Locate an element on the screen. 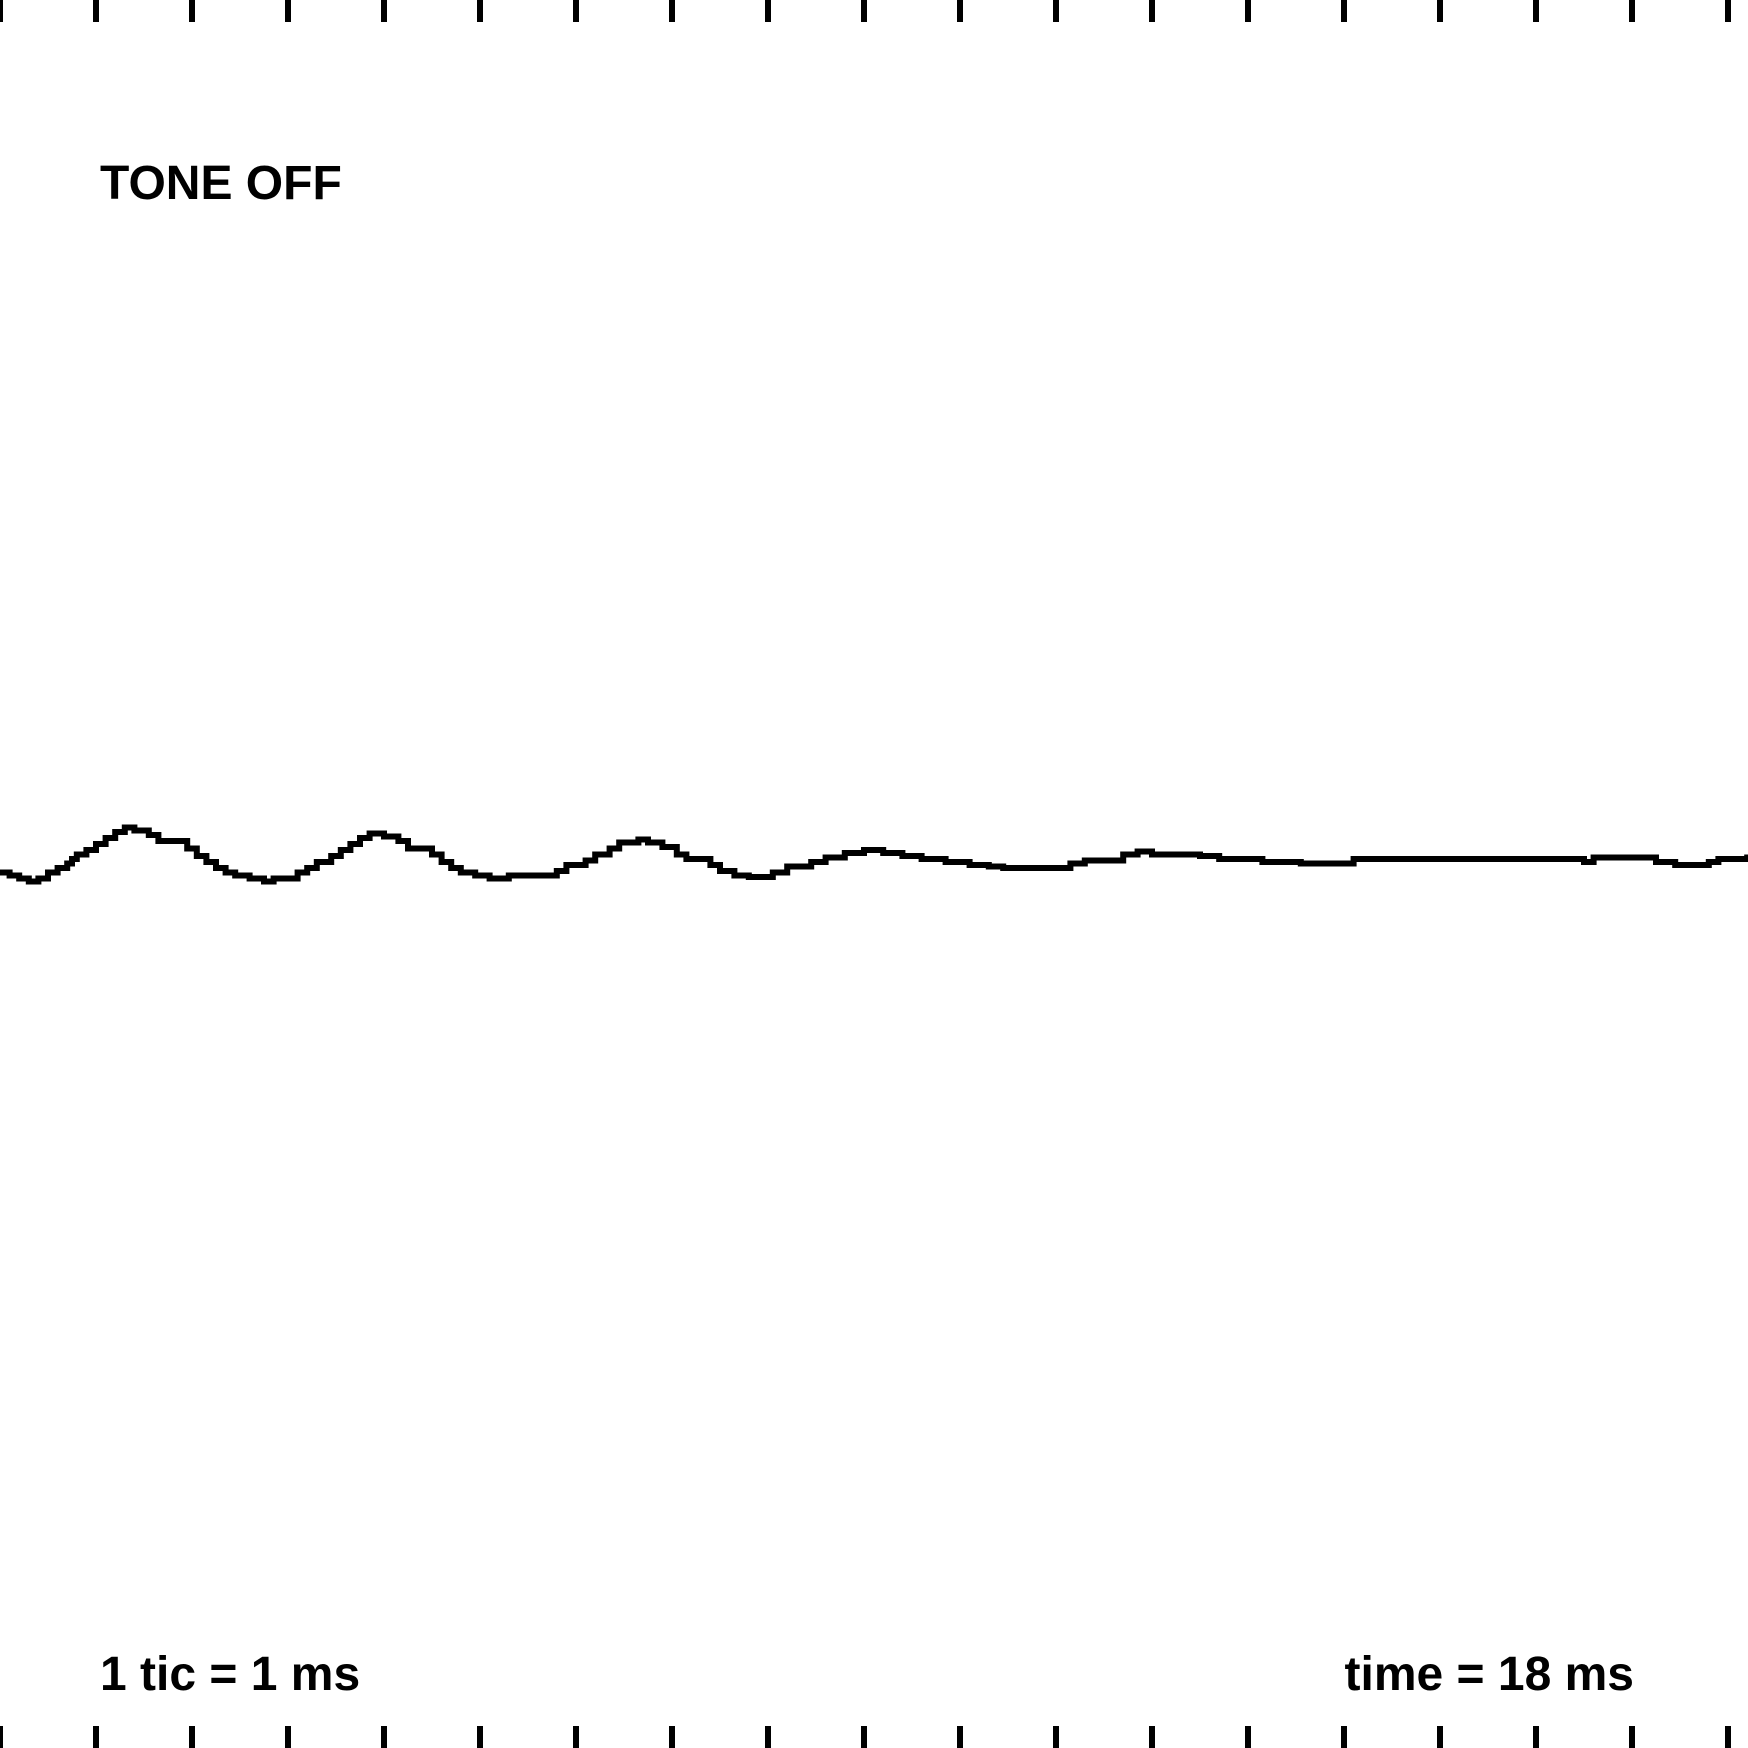 The height and width of the screenshot is (1748, 1748). tick-scale-label: 1 tic = 1 ms is located at coordinates (230, 1674).